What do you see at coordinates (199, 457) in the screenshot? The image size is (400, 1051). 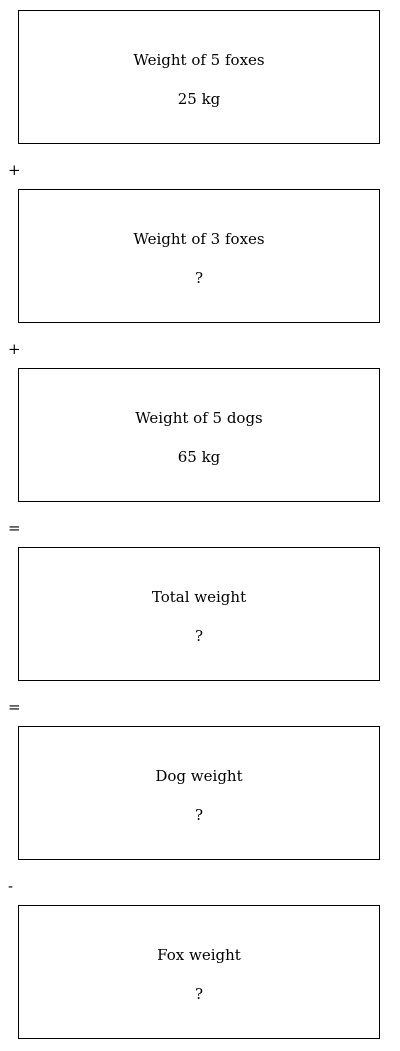 I see `box-value: 65 kg` at bounding box center [199, 457].